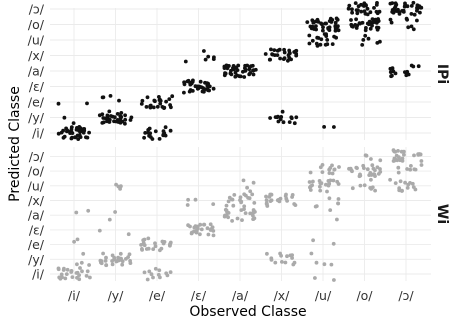  Describe the element at coordinates (199, 295) in the screenshot. I see `x-tick-label: /ɛ/` at that location.